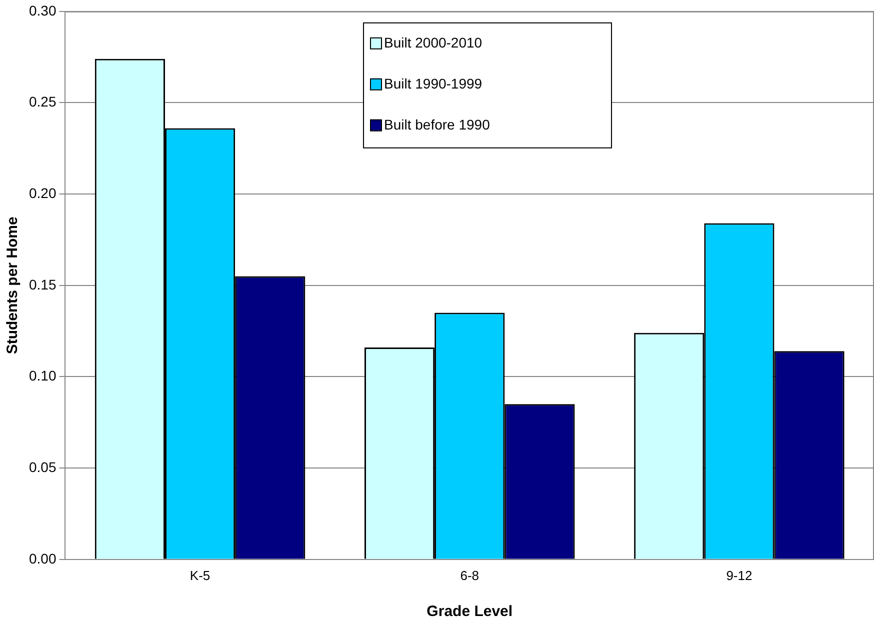 Image resolution: width=874 pixels, height=629 pixels. What do you see at coordinates (200, 575) in the screenshot?
I see `x-tick-label: K-5` at bounding box center [200, 575].